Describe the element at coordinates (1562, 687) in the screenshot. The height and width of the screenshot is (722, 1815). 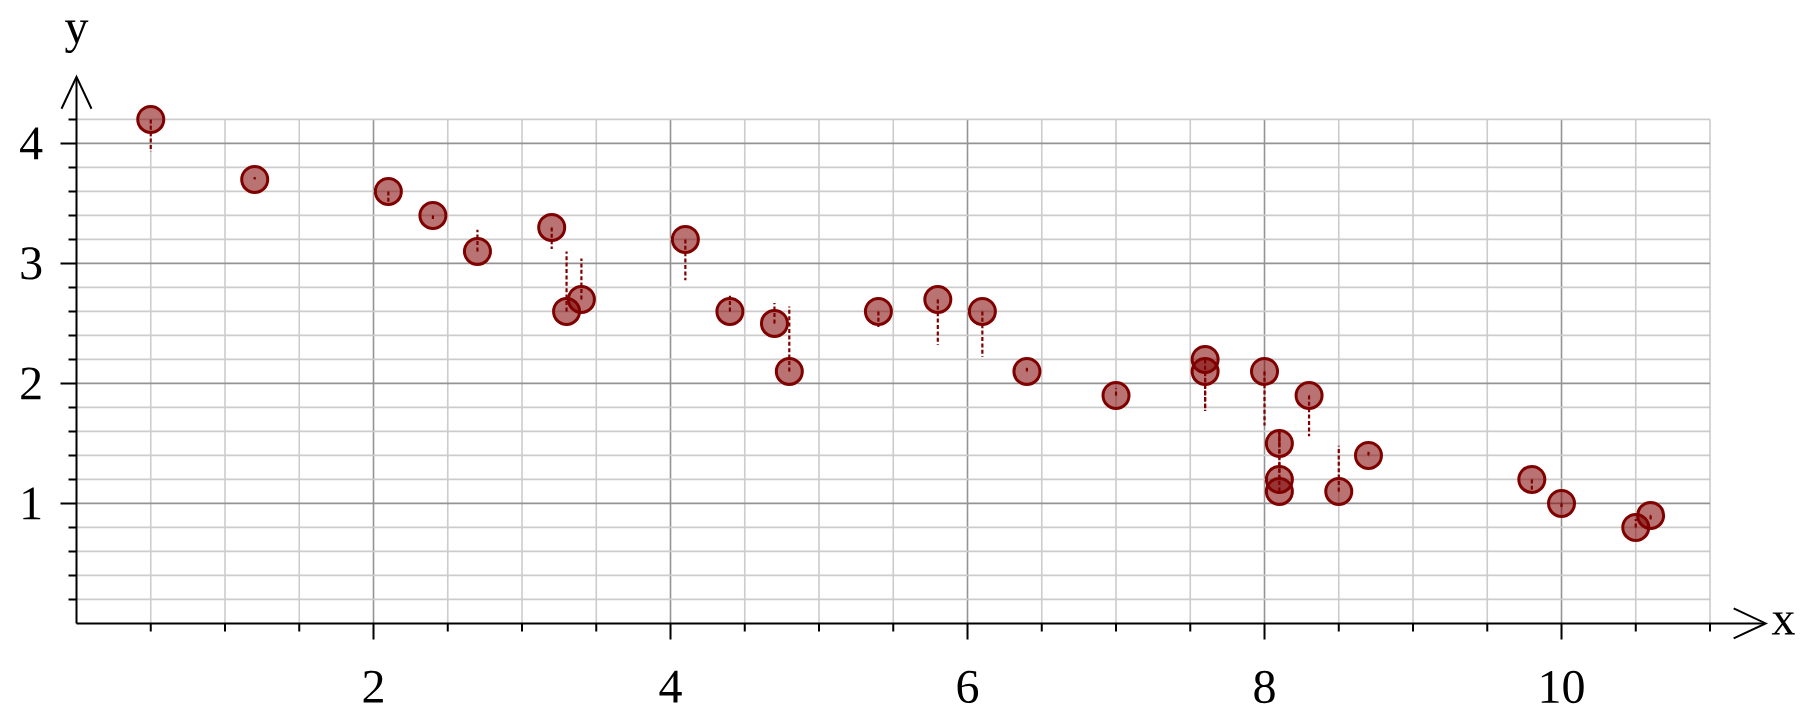
I see `x-tick-label: 10` at that location.